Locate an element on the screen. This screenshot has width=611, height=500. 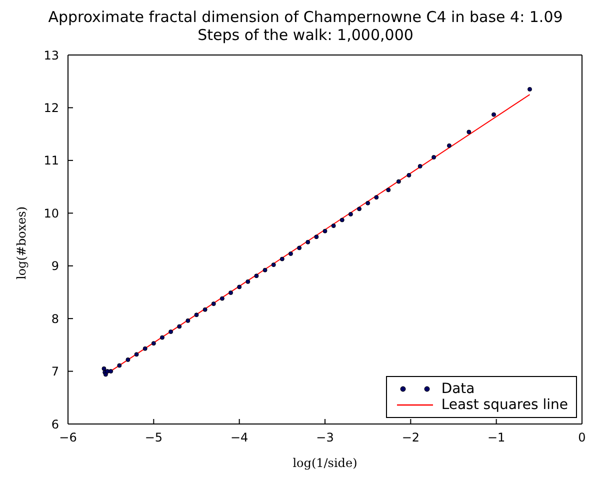
y-tick-label: 11 is located at coordinates (51, 161).